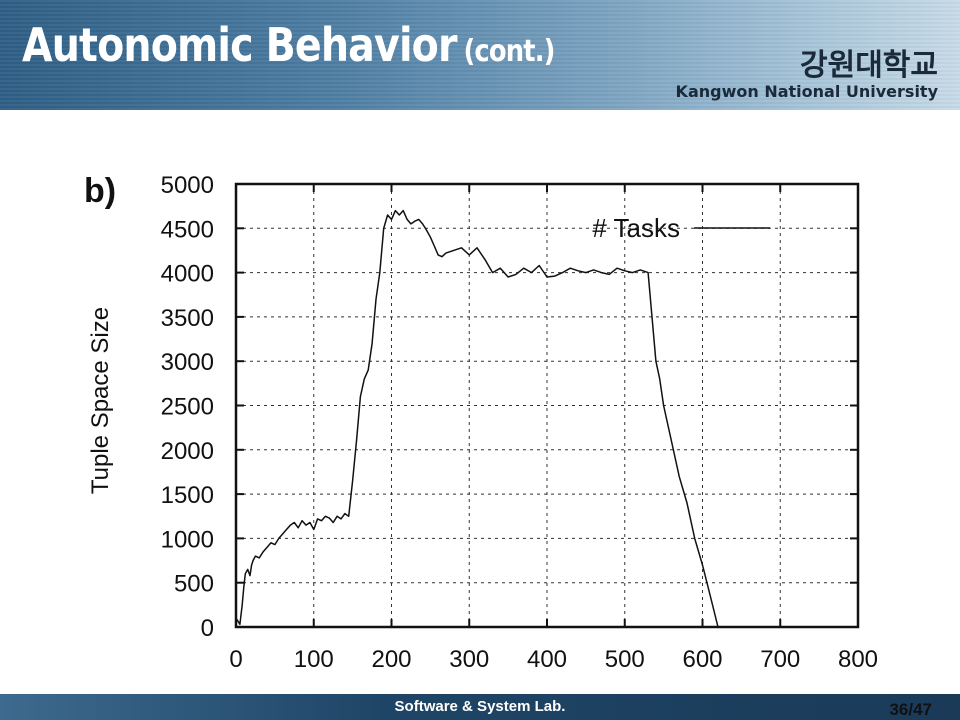 Image resolution: width=960 pixels, height=720 pixels. Describe the element at coordinates (187, 185) in the screenshot. I see `y-tick-label: 5000` at that location.